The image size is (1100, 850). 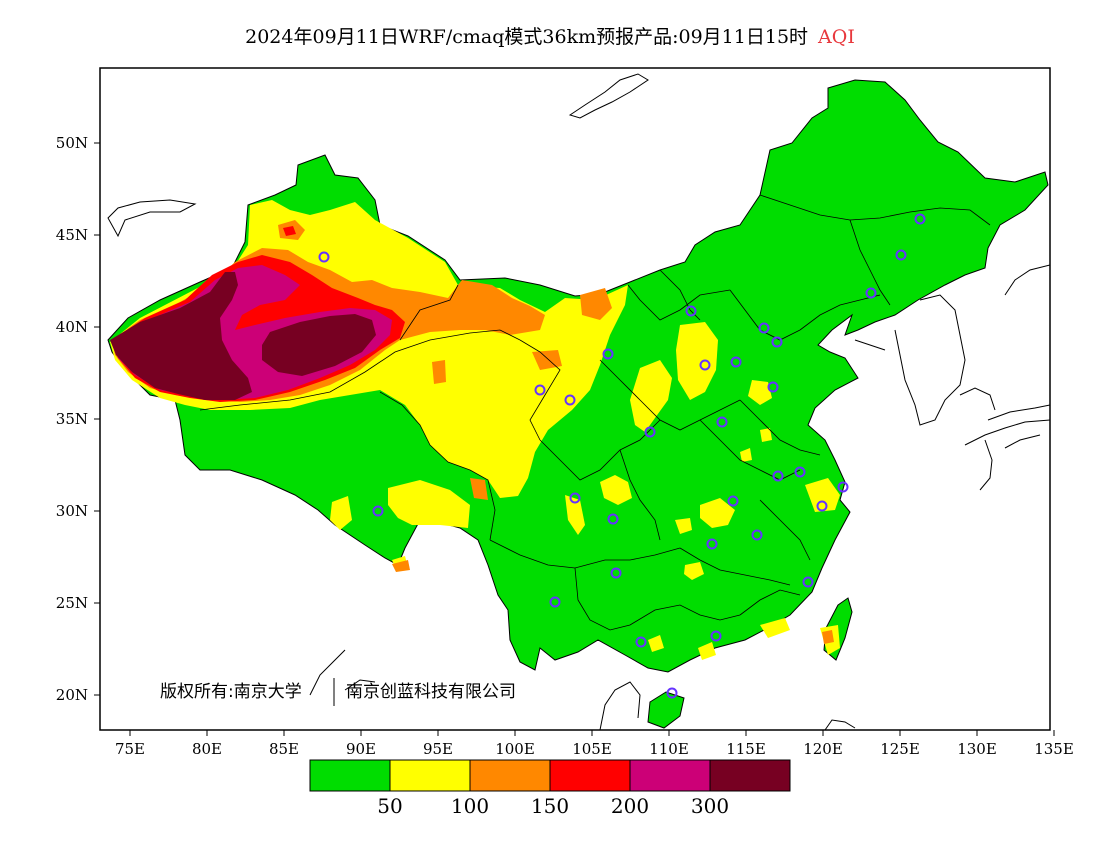 I want to click on colorbar-label: 200, so click(x=630, y=806).